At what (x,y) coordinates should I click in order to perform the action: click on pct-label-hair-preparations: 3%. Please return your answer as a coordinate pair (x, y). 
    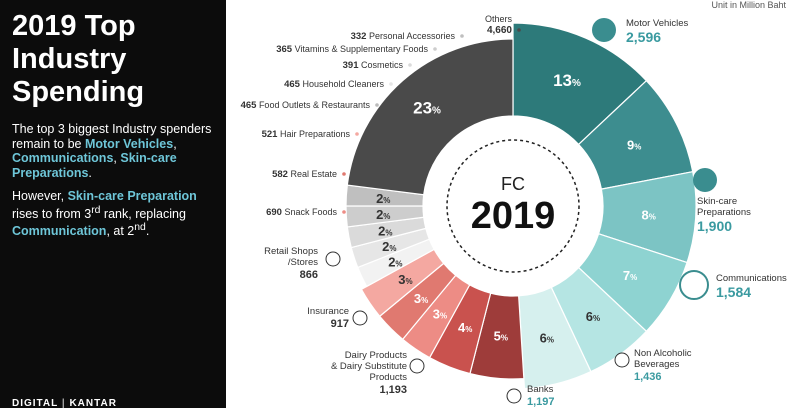
    Looking at the image, I should click on (405, 279).